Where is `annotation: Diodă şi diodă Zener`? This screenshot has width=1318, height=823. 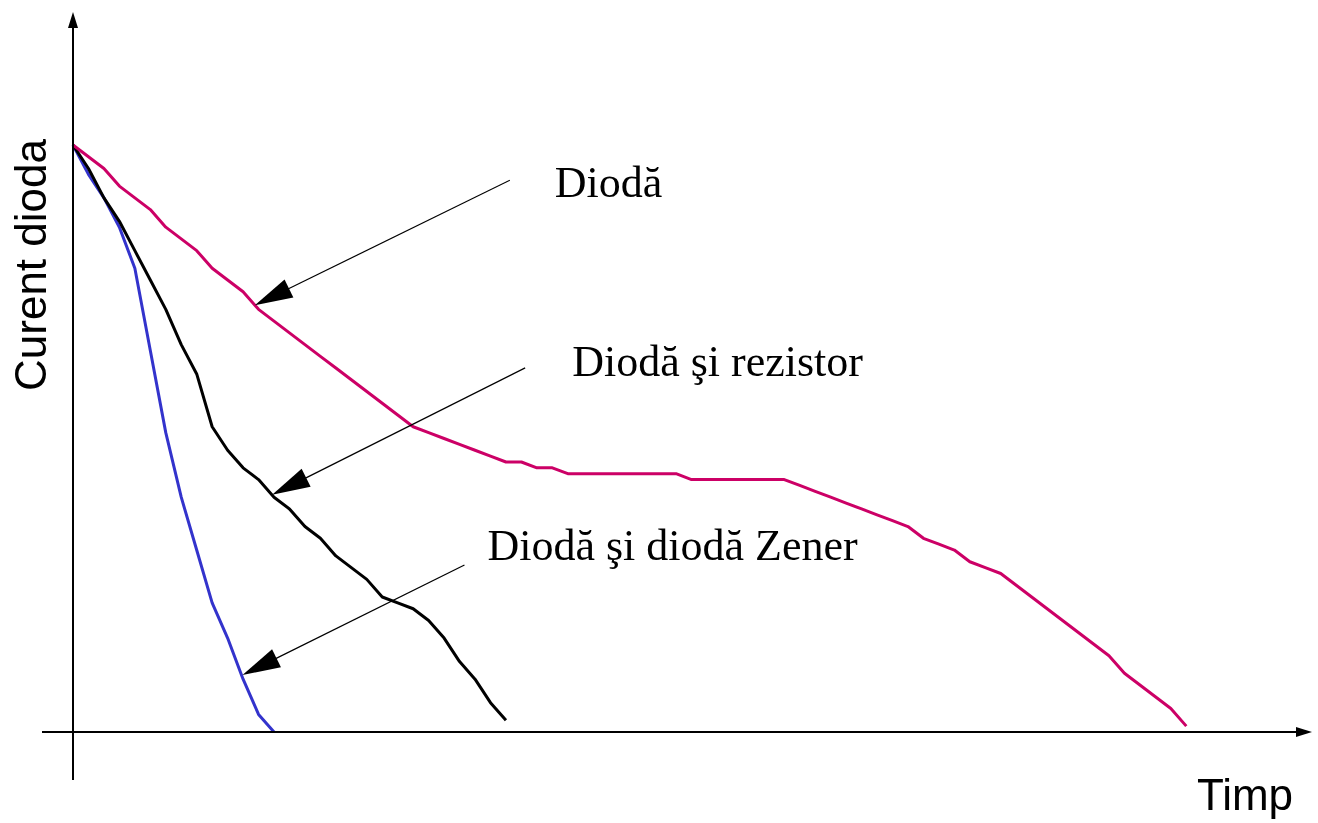 annotation: Diodă şi diodă Zener is located at coordinates (673, 545).